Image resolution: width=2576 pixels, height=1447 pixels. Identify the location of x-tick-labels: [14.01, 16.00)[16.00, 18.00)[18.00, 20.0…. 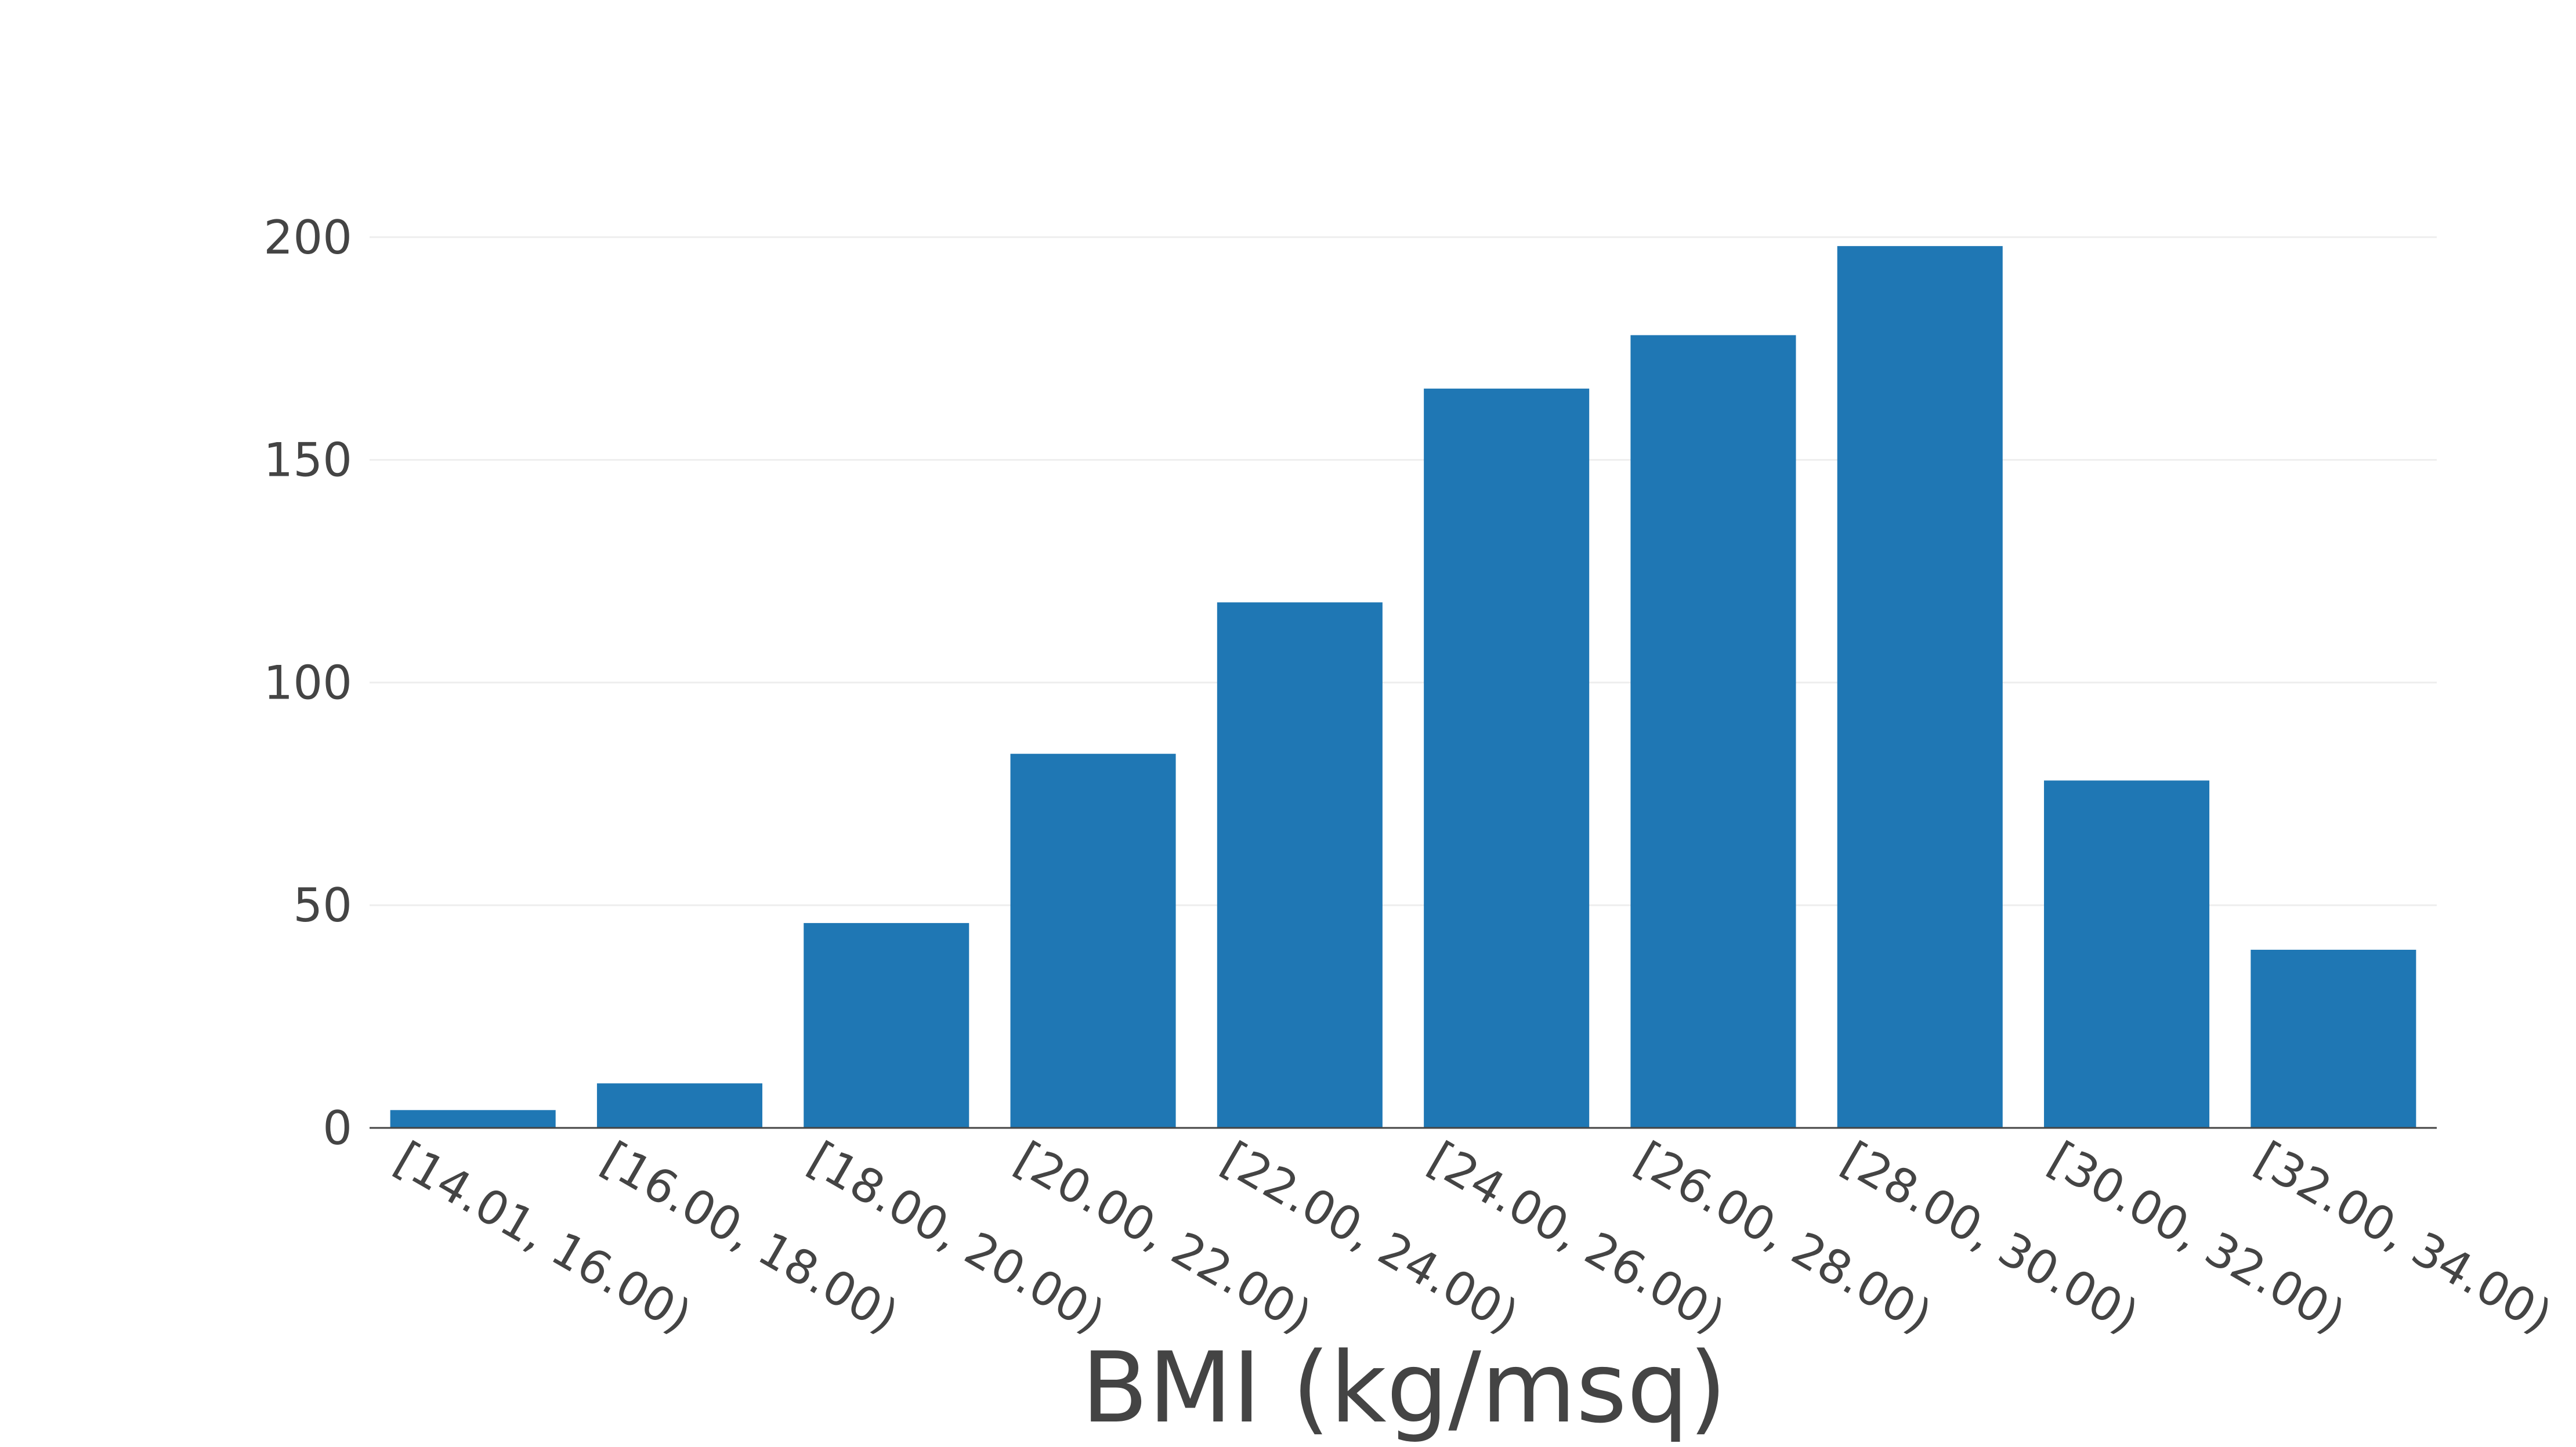
(1473, 1238).